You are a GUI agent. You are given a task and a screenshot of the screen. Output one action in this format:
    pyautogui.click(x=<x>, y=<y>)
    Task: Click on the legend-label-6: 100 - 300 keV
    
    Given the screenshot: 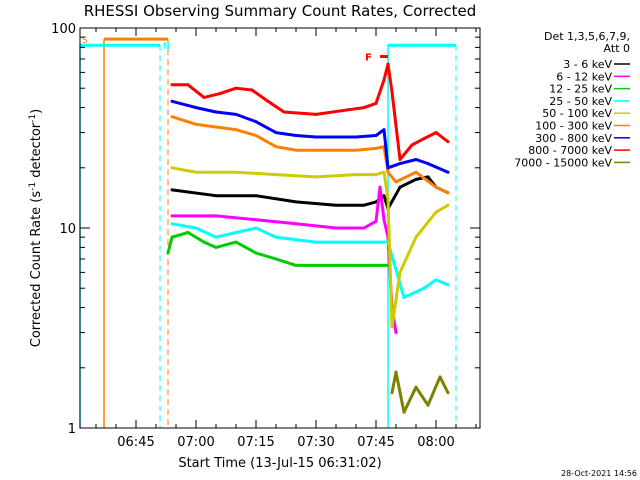 What is the action you would take?
    pyautogui.click(x=573, y=126)
    